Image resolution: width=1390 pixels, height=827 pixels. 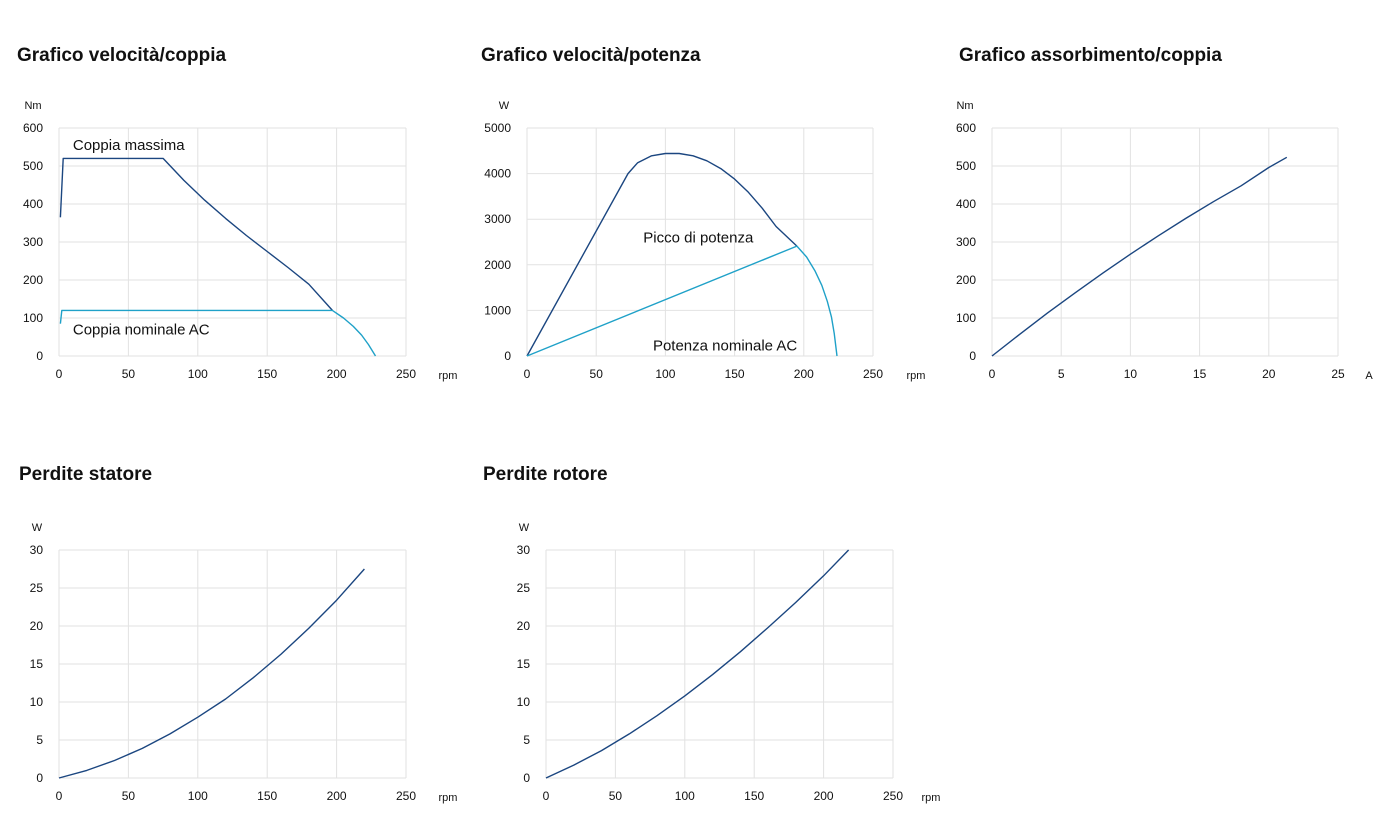 I want to click on y-tick-label: 2000, so click(x=497, y=265).